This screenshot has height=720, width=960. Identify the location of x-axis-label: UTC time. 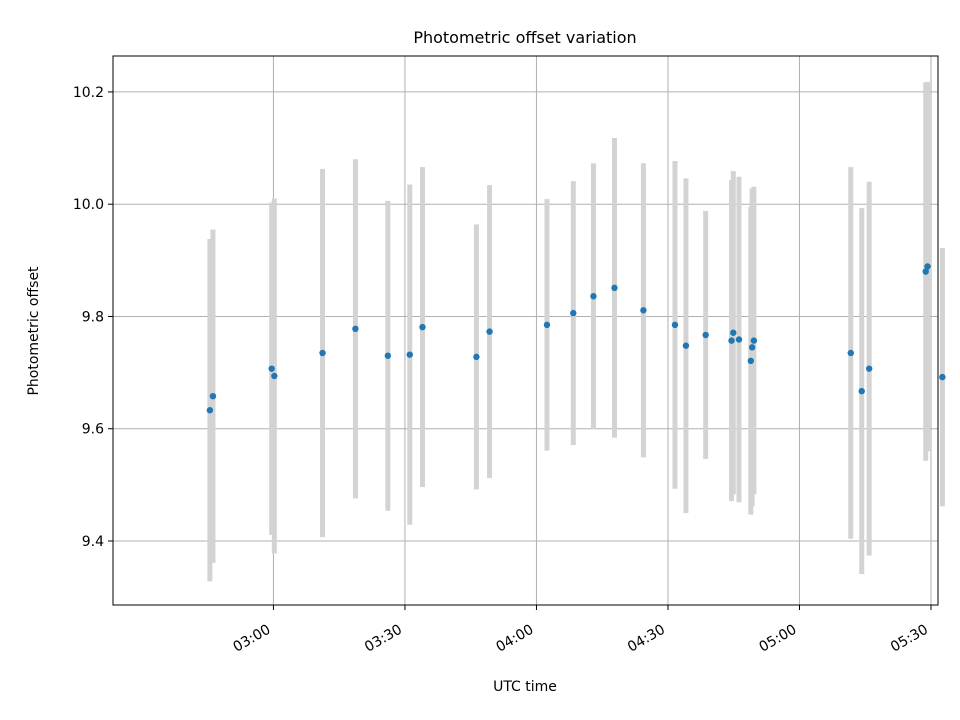
(525, 687).